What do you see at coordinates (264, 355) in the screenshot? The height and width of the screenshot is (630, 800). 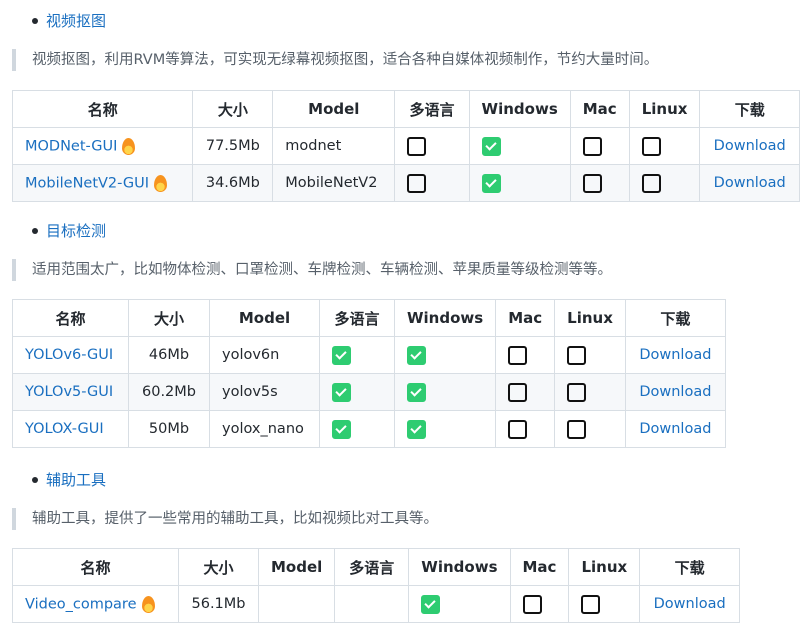 I see `model-cell: yolov6n` at bounding box center [264, 355].